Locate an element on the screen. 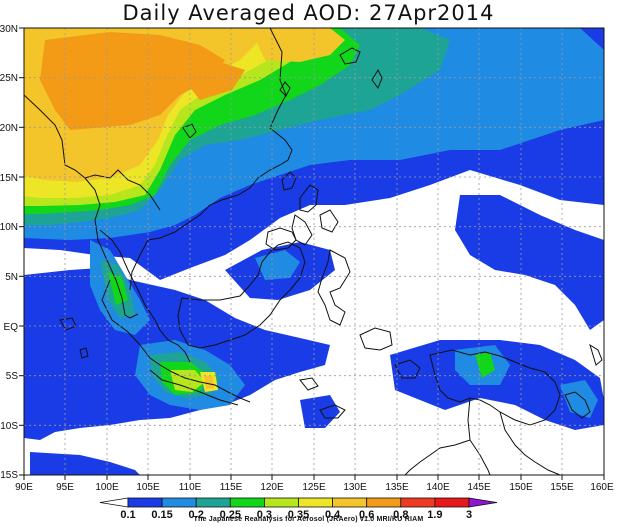  colorbar-label: 0.25 is located at coordinates (230, 515).